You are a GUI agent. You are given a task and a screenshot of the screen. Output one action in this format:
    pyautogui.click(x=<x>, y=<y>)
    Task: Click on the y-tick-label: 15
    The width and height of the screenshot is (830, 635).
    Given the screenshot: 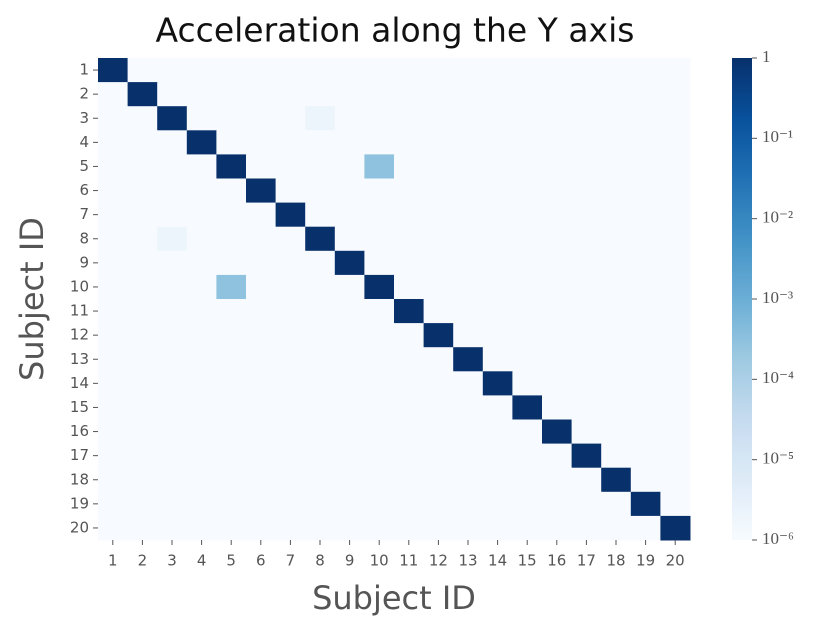 What is the action you would take?
    pyautogui.click(x=79, y=407)
    